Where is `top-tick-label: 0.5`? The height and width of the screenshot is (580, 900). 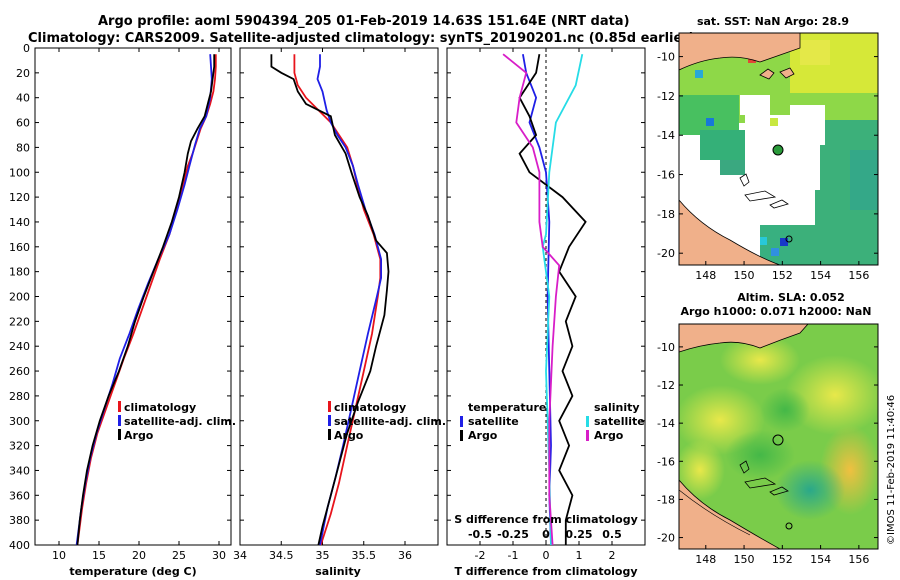 top-tick-label: 0.5 is located at coordinates (612, 534).